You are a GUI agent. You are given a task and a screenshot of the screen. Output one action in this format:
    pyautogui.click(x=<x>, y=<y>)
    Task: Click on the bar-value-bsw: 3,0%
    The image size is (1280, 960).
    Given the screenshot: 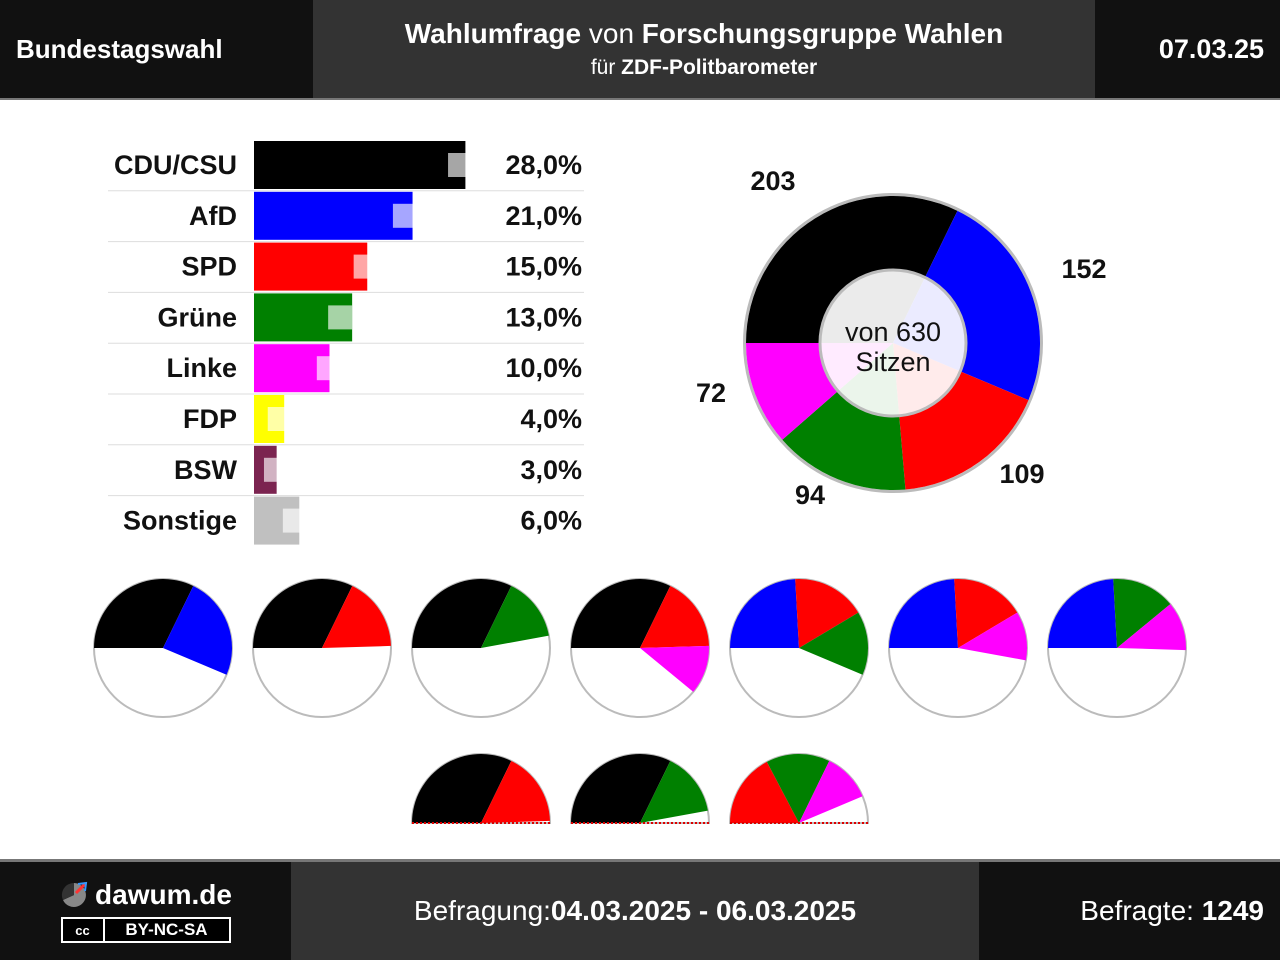 What is the action you would take?
    pyautogui.click(x=551, y=470)
    